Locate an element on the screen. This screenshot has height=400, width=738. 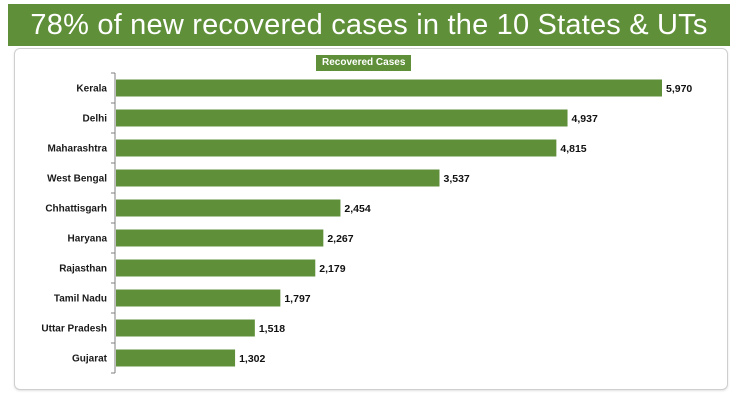
category-label-delhi: Delhi is located at coordinates (95, 119).